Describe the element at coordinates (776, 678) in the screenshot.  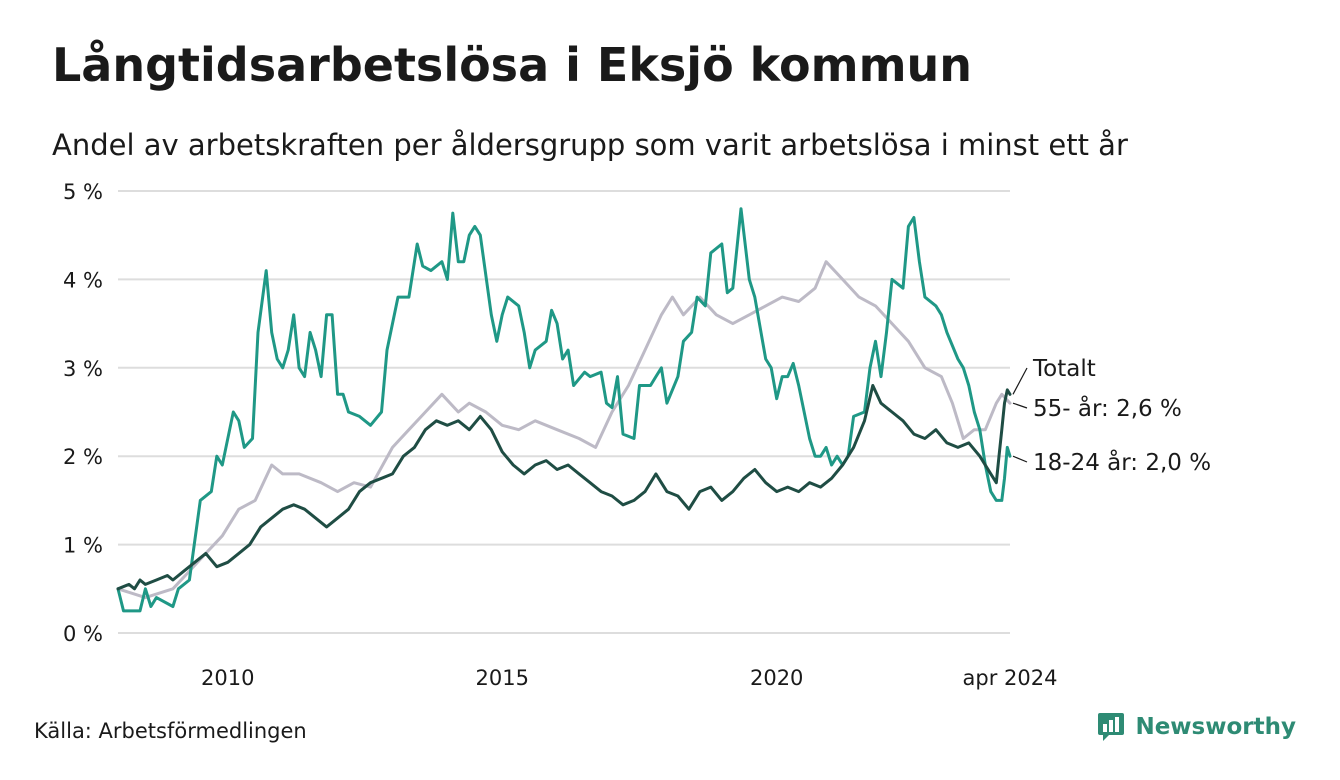
I see `x-tick-label: 2020` at that location.